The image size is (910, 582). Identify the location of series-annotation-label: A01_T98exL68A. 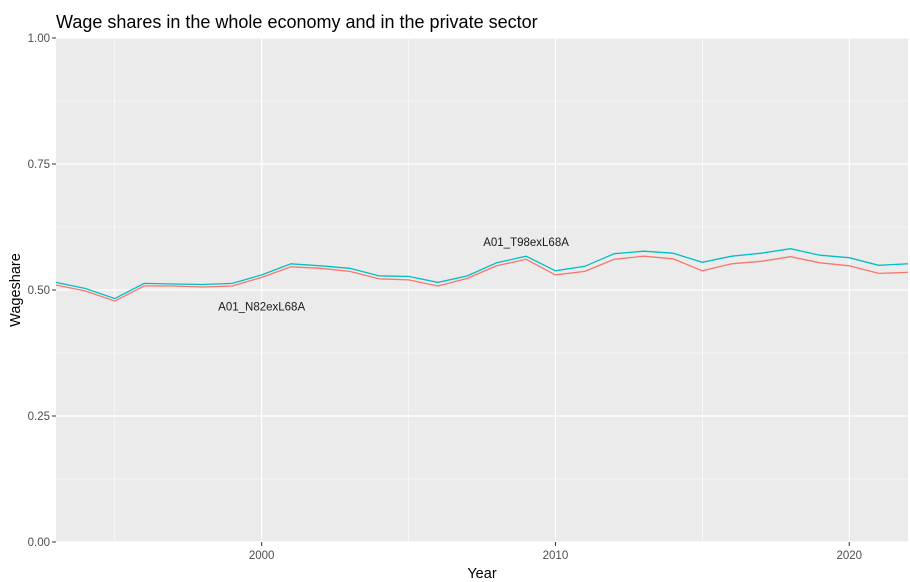
(526, 243).